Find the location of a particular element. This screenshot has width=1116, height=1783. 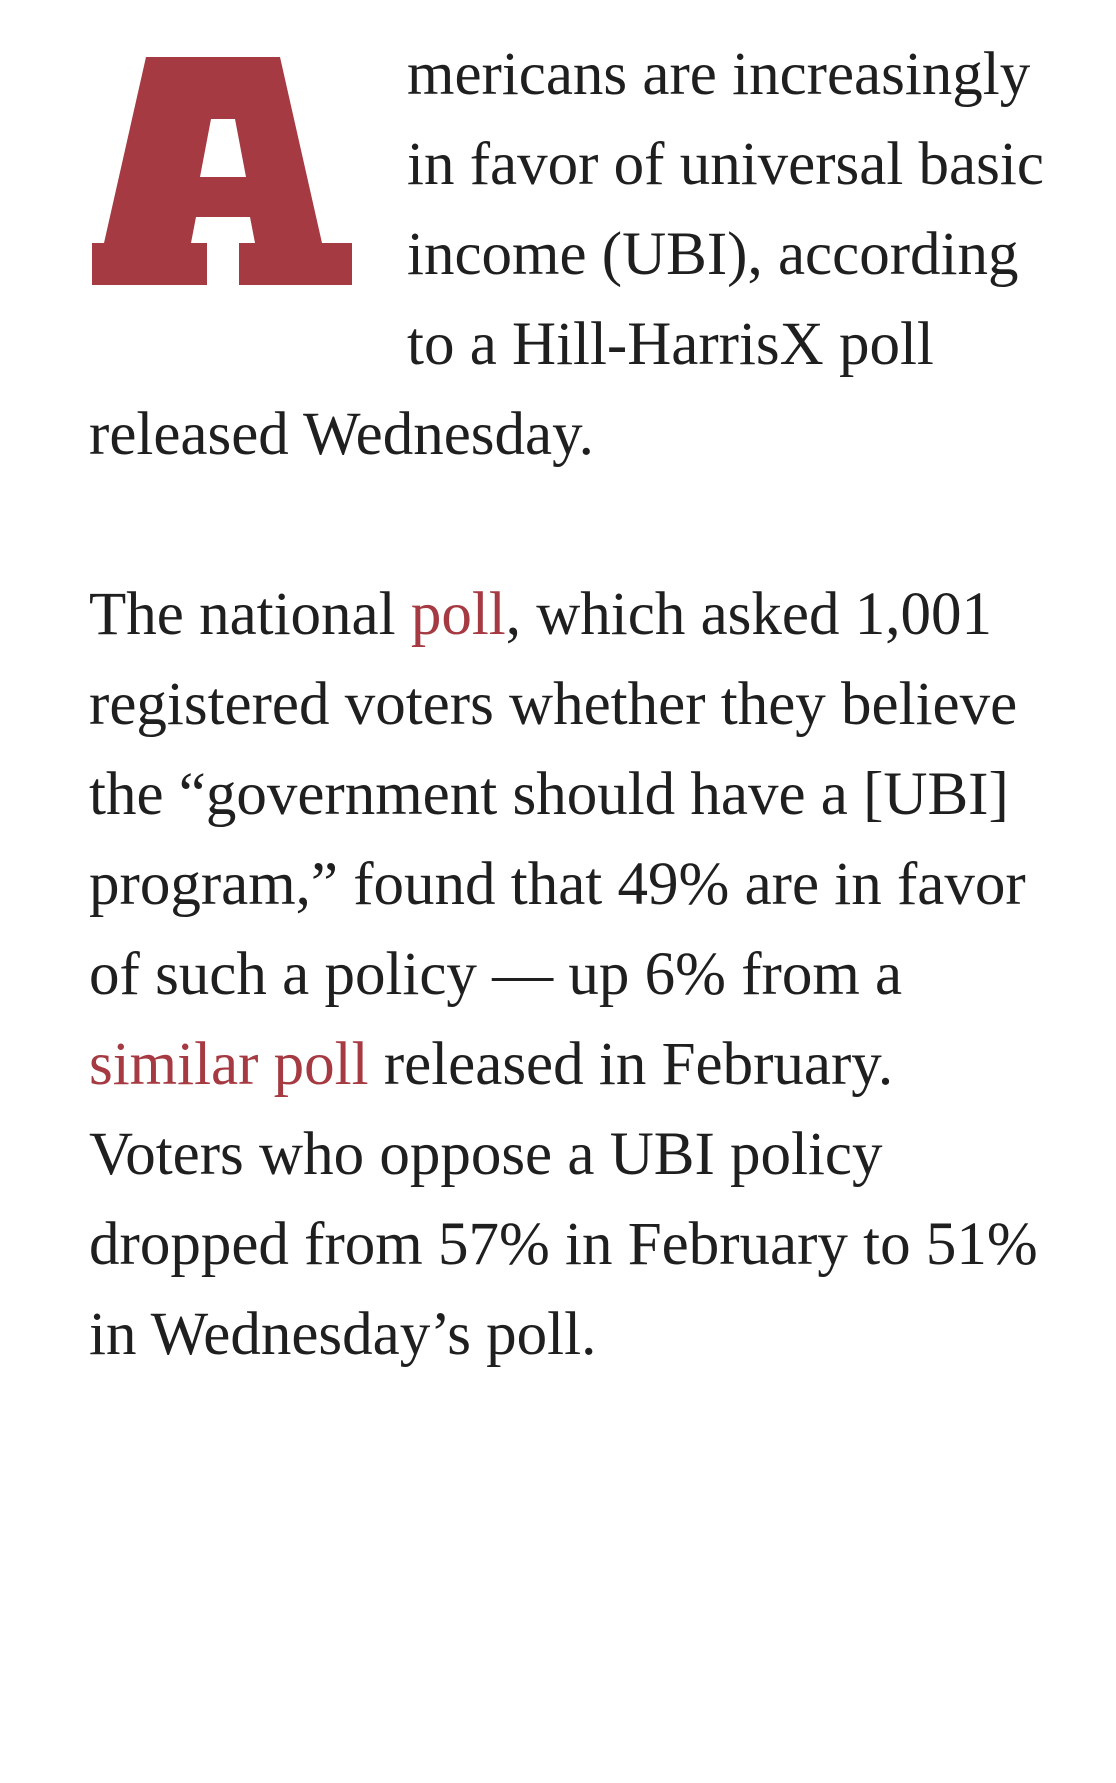

similar-poll-link: similar poll is located at coordinates (229, 1064).